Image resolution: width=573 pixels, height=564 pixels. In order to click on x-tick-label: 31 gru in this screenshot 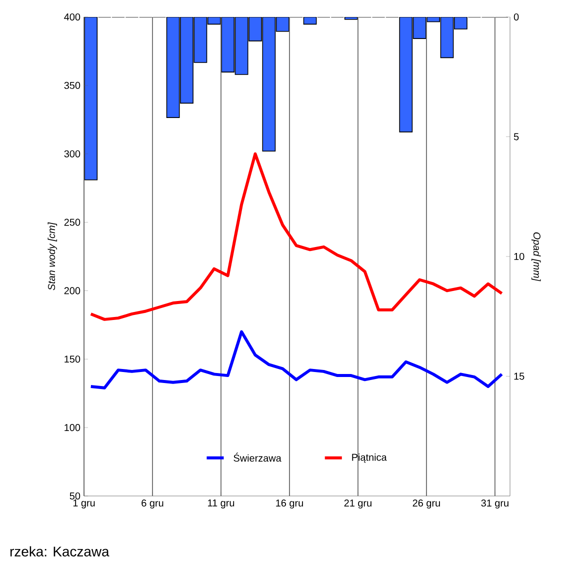, I will do `click(494, 504)`.